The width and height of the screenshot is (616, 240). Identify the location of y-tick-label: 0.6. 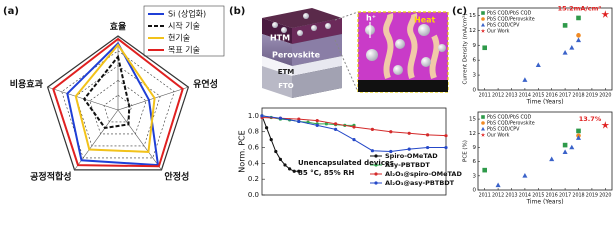
(254, 148).